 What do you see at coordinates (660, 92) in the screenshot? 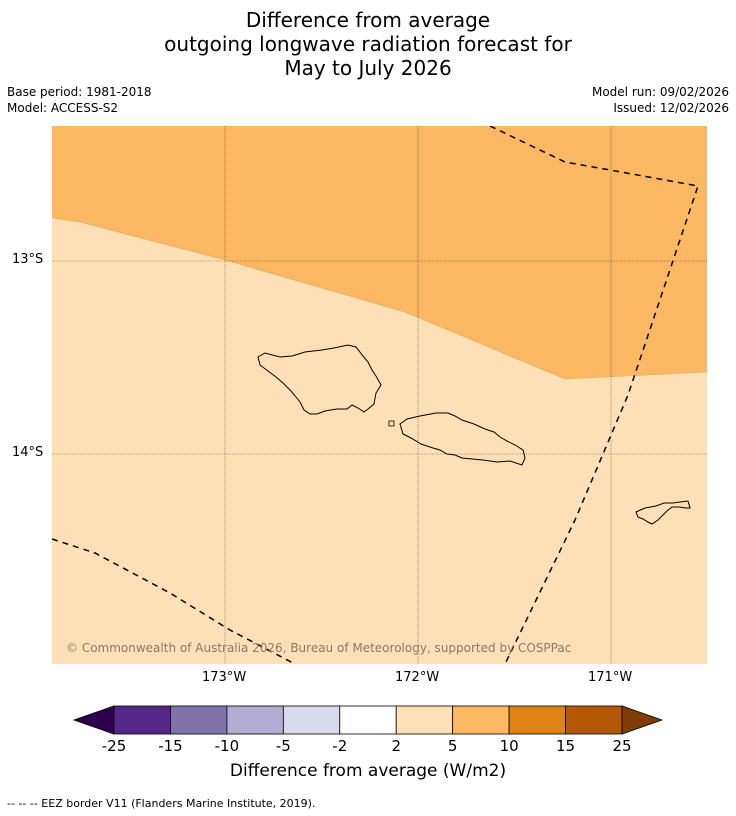
I see `model-run: Model run: 09/02/2026` at bounding box center [660, 92].